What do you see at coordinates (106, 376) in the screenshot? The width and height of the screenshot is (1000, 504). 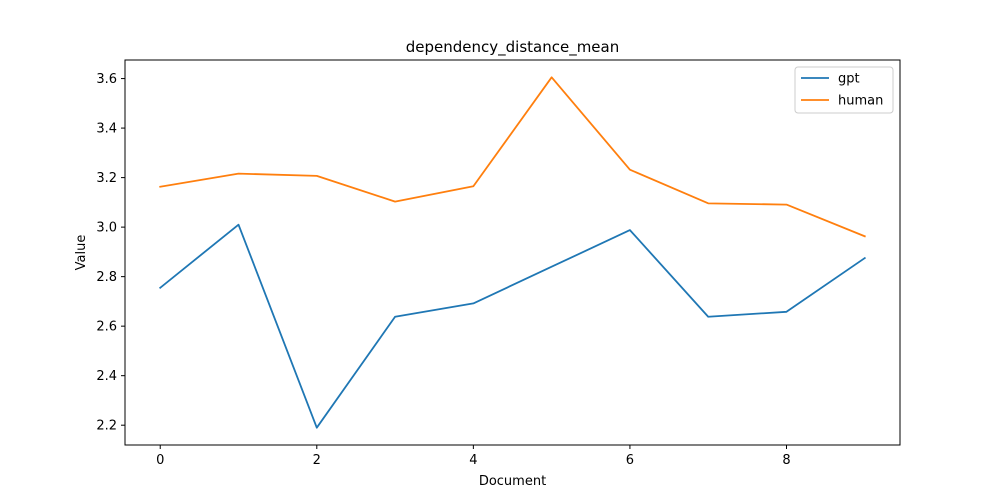 I see `y-tick-label: 2.4` at bounding box center [106, 376].